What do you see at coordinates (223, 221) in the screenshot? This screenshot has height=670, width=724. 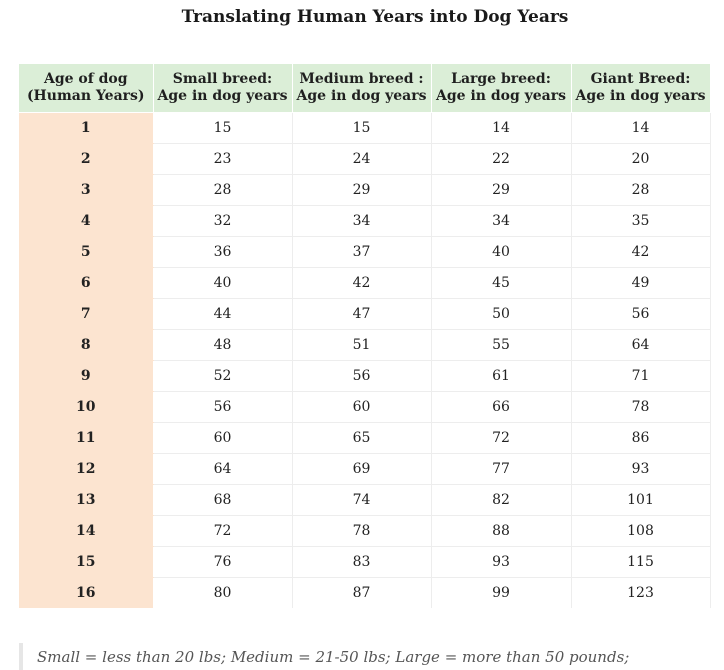 I see `small-breed-cell: 32` at bounding box center [223, 221].